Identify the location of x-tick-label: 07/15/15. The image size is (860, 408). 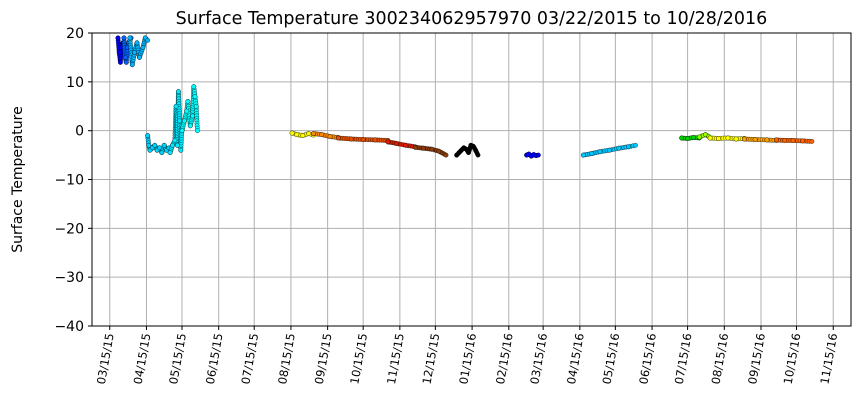
(249, 358).